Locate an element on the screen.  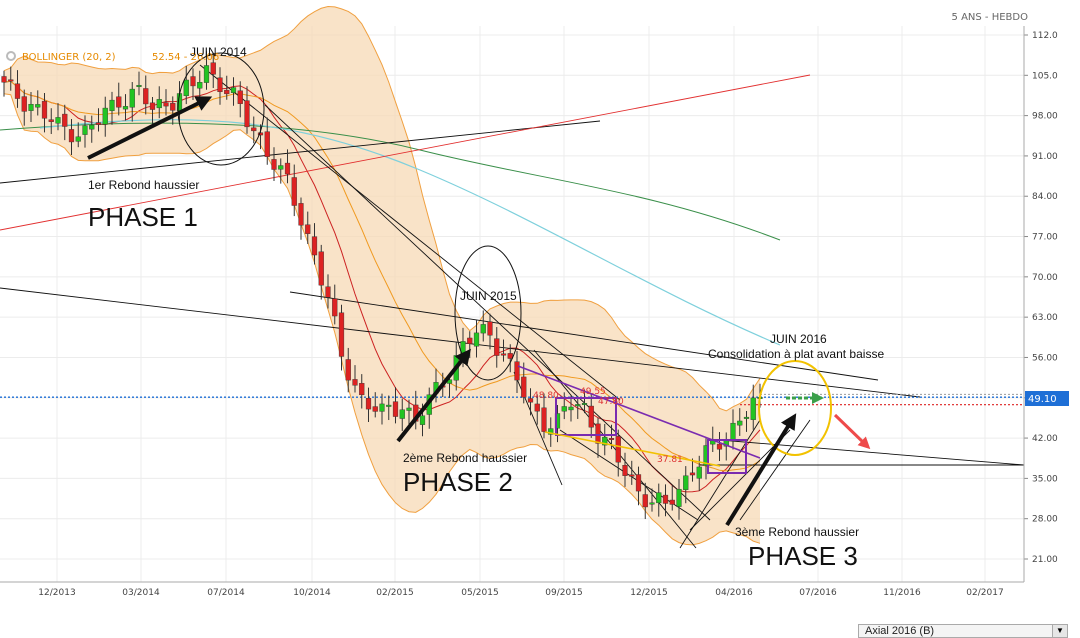
y-tick-label: 63.00 is located at coordinates (1045, 318).